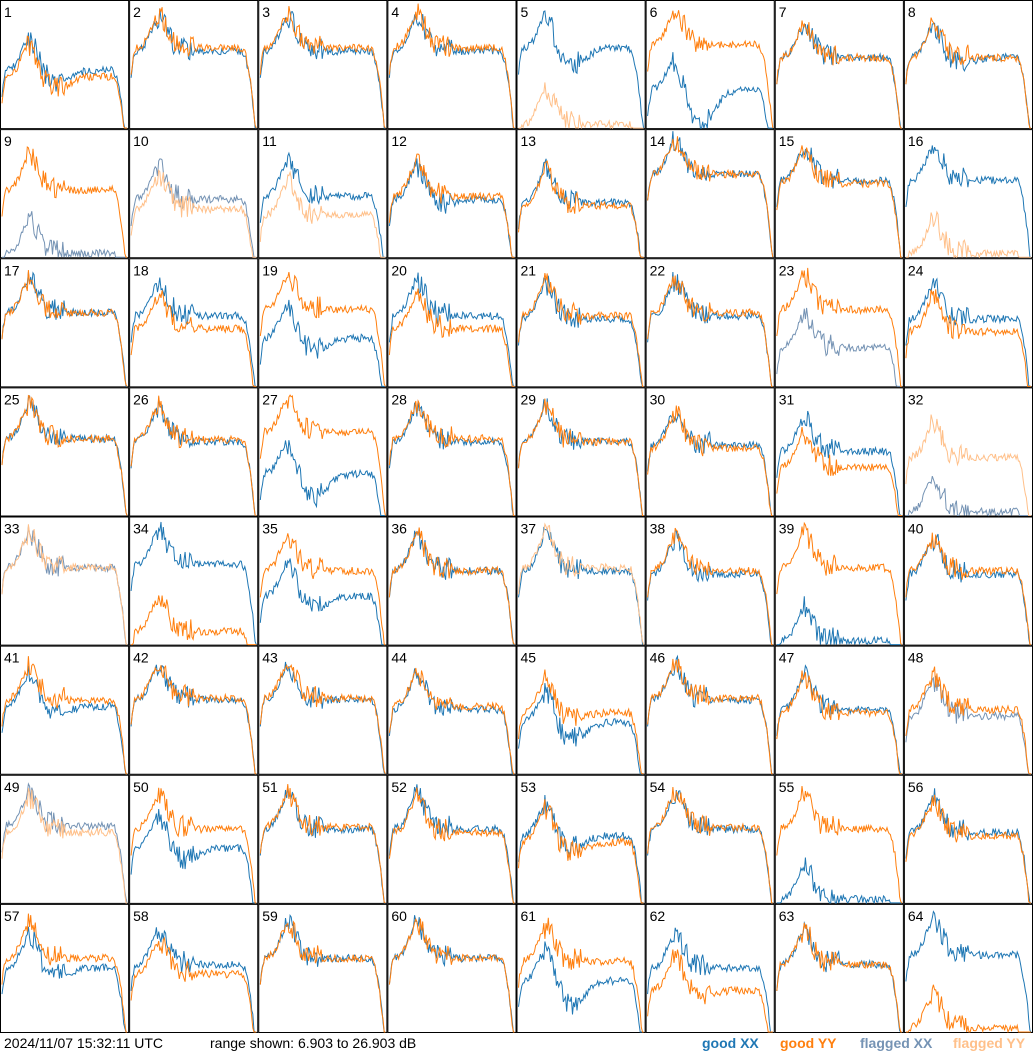  Describe the element at coordinates (12, 916) in the screenshot. I see `panel-label: 57` at that location.